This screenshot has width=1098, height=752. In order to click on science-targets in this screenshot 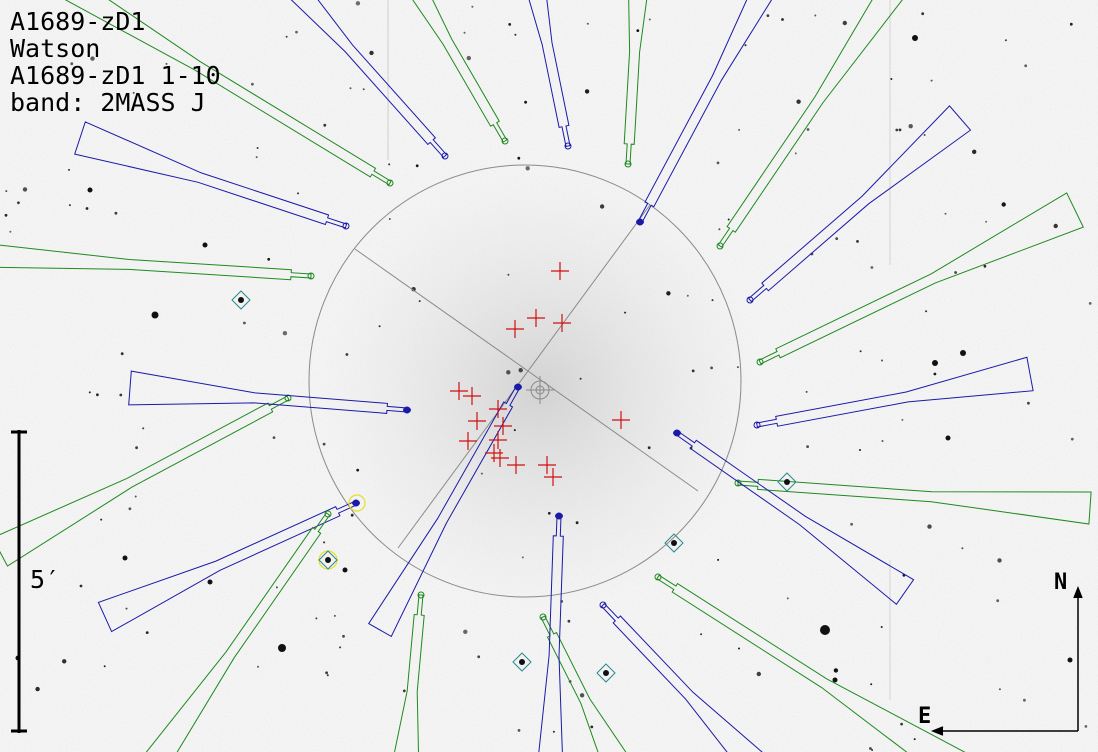, I will do `click(540, 374)`.